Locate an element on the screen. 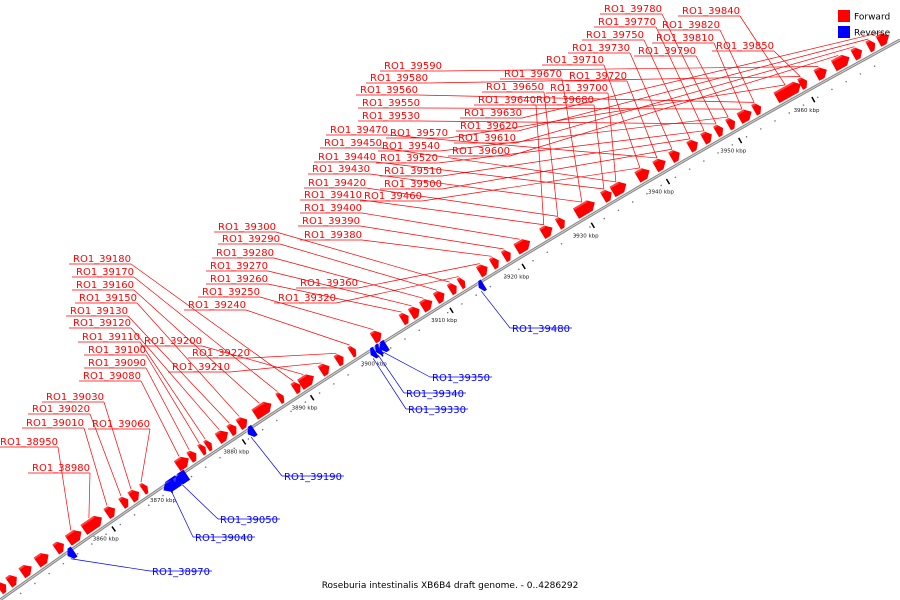 The image size is (900, 600). gene-label: RO1_39280 is located at coordinates (245, 253).